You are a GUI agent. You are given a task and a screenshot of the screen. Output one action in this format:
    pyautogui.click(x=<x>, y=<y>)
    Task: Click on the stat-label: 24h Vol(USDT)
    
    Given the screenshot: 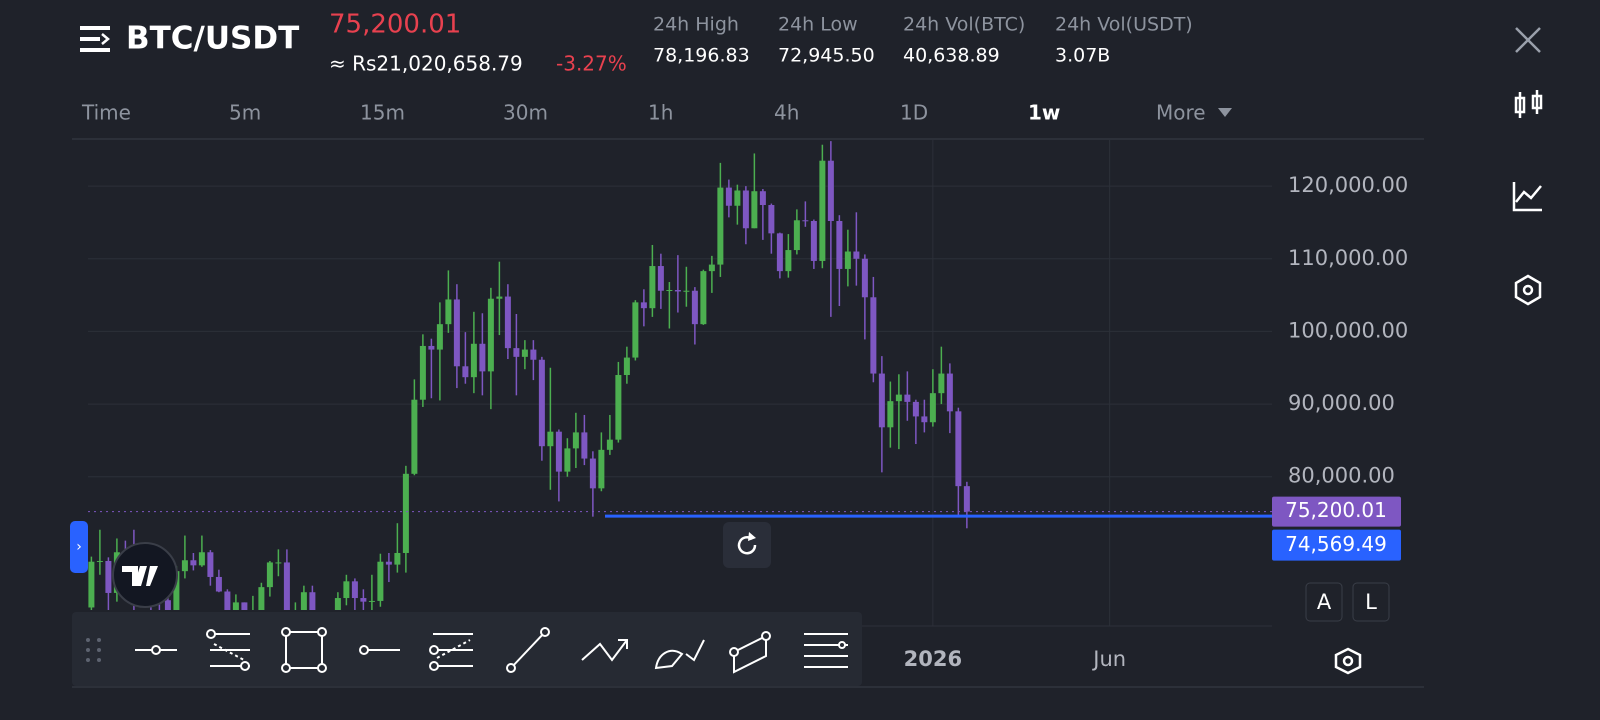 What is the action you would take?
    pyautogui.click(x=1124, y=25)
    